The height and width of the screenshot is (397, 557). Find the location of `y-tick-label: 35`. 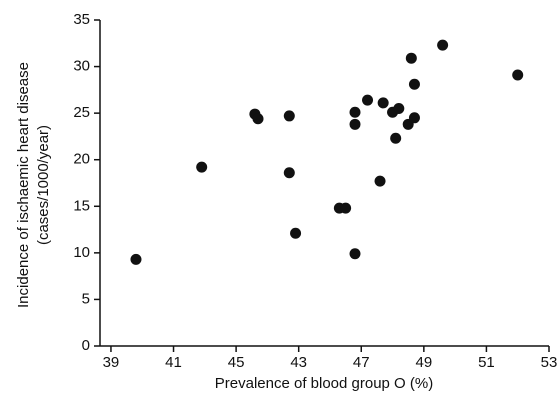

y-tick-label: 35 is located at coordinates (81, 19).